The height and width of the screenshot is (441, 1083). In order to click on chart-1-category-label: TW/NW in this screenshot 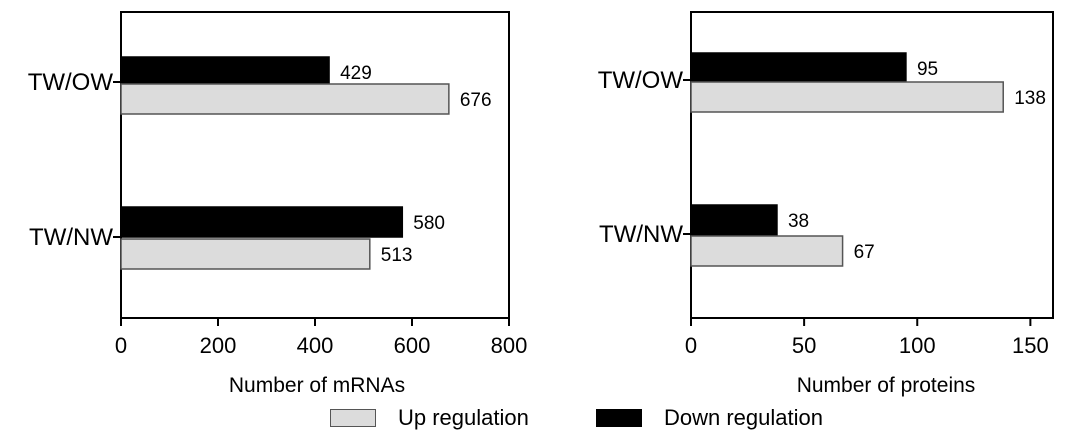, I will do `click(71, 237)`.